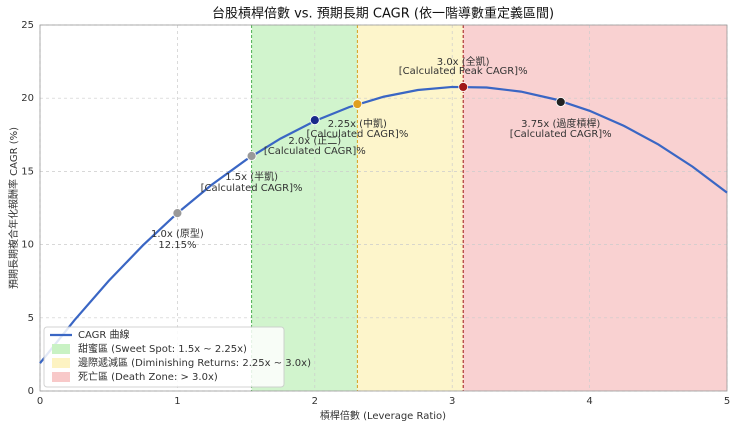 Image resolution: width=740 pixels, height=431 pixels. Describe the element at coordinates (315, 401) in the screenshot. I see `x-tick-label: 2` at that location.